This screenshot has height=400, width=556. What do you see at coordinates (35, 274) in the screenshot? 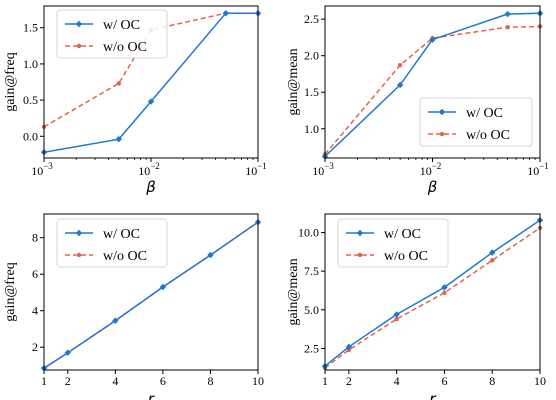
I see `y-tick-label: 6` at bounding box center [35, 274].